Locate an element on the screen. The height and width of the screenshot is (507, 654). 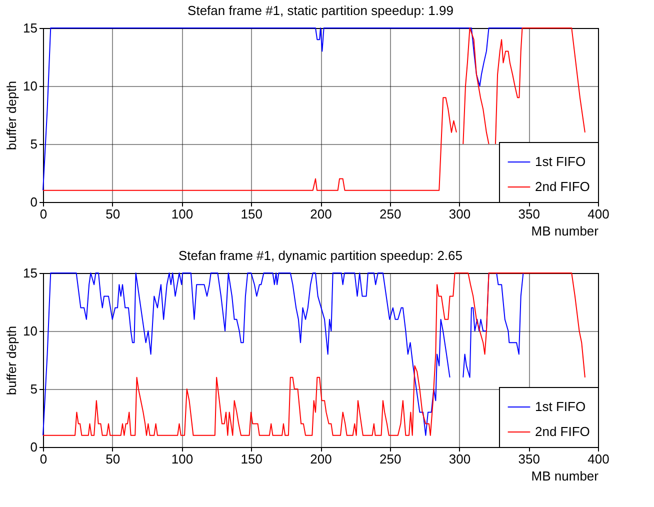
chart-title: Stefan frame #1, dynamic partition speedup: 2.65 is located at coordinates (320, 255).